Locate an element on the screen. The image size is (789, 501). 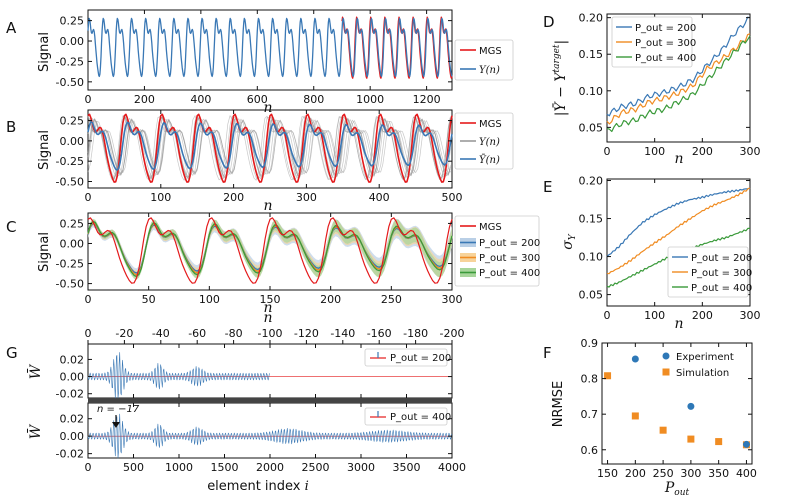
panel-letter-b: B is located at coordinates (11, 127).